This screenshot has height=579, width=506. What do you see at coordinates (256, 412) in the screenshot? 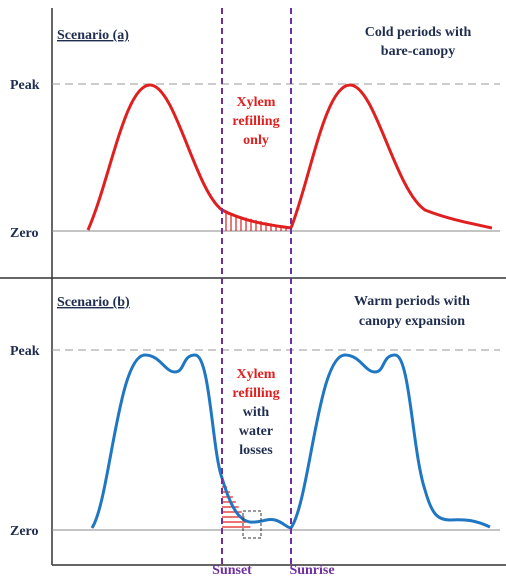
I see `annotation: with` at bounding box center [256, 412].